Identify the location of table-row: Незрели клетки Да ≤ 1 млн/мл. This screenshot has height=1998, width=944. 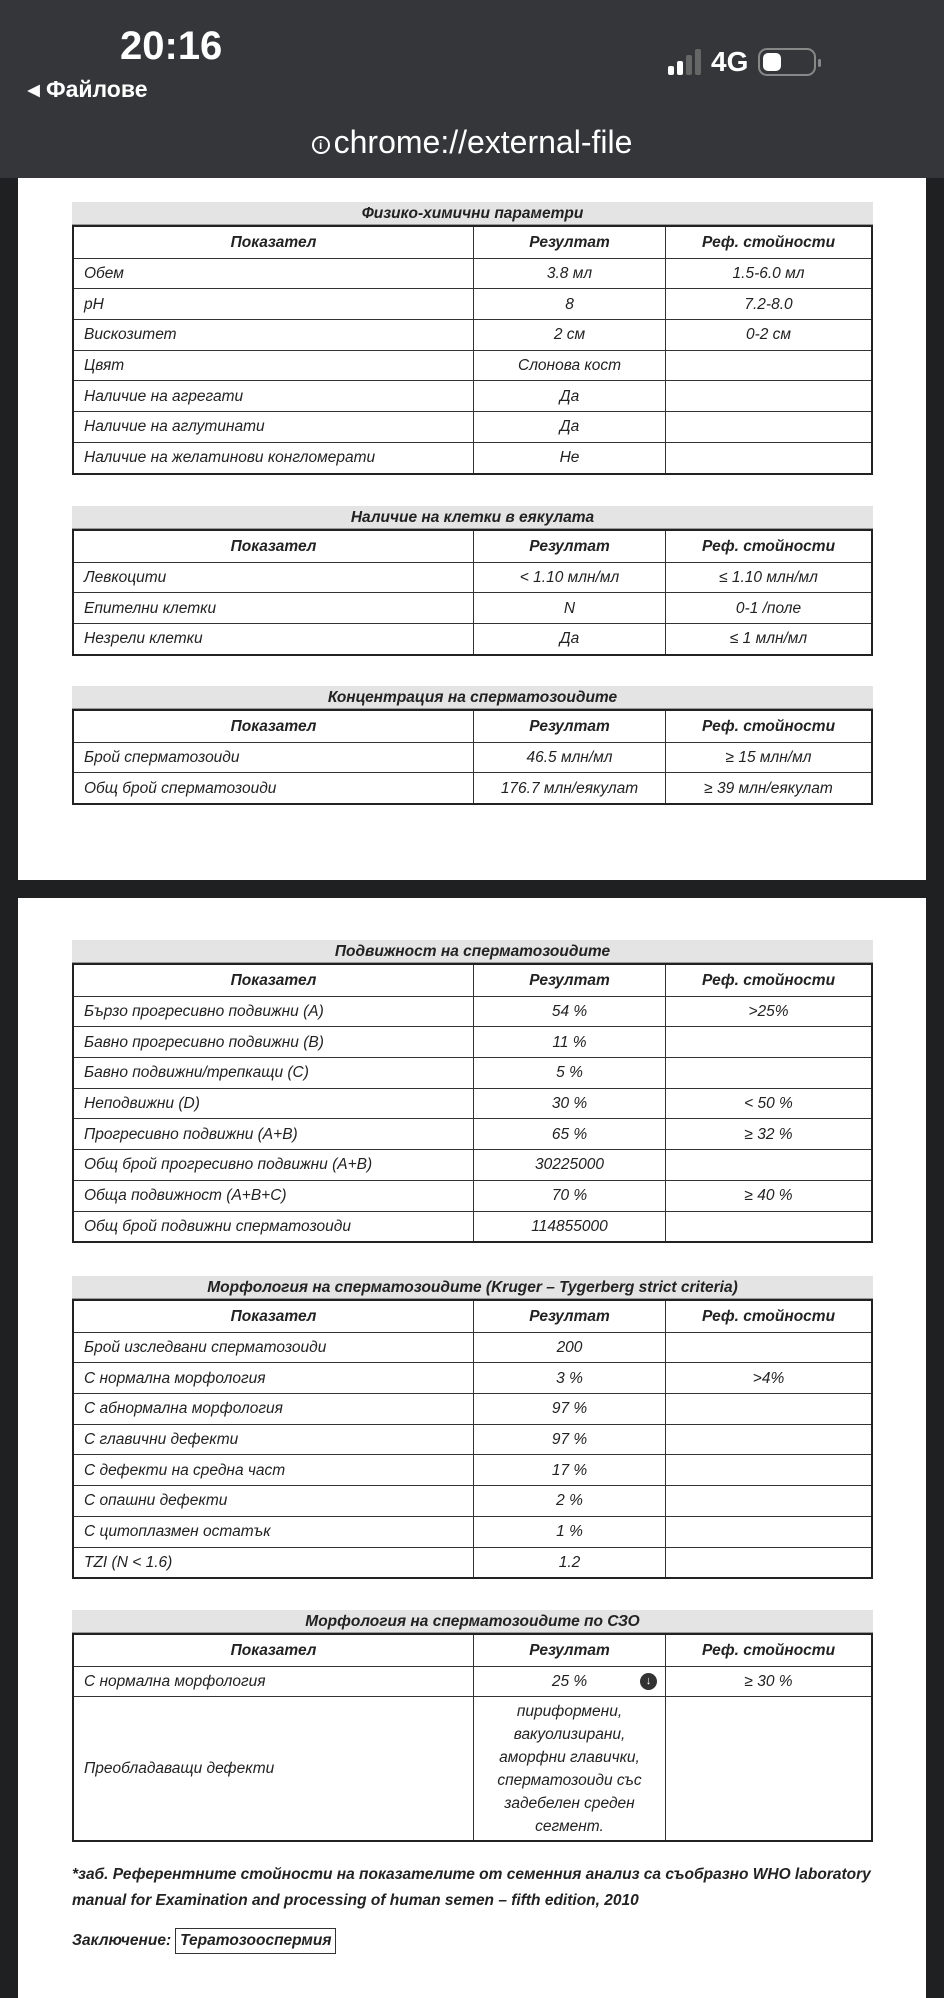
(472, 638).